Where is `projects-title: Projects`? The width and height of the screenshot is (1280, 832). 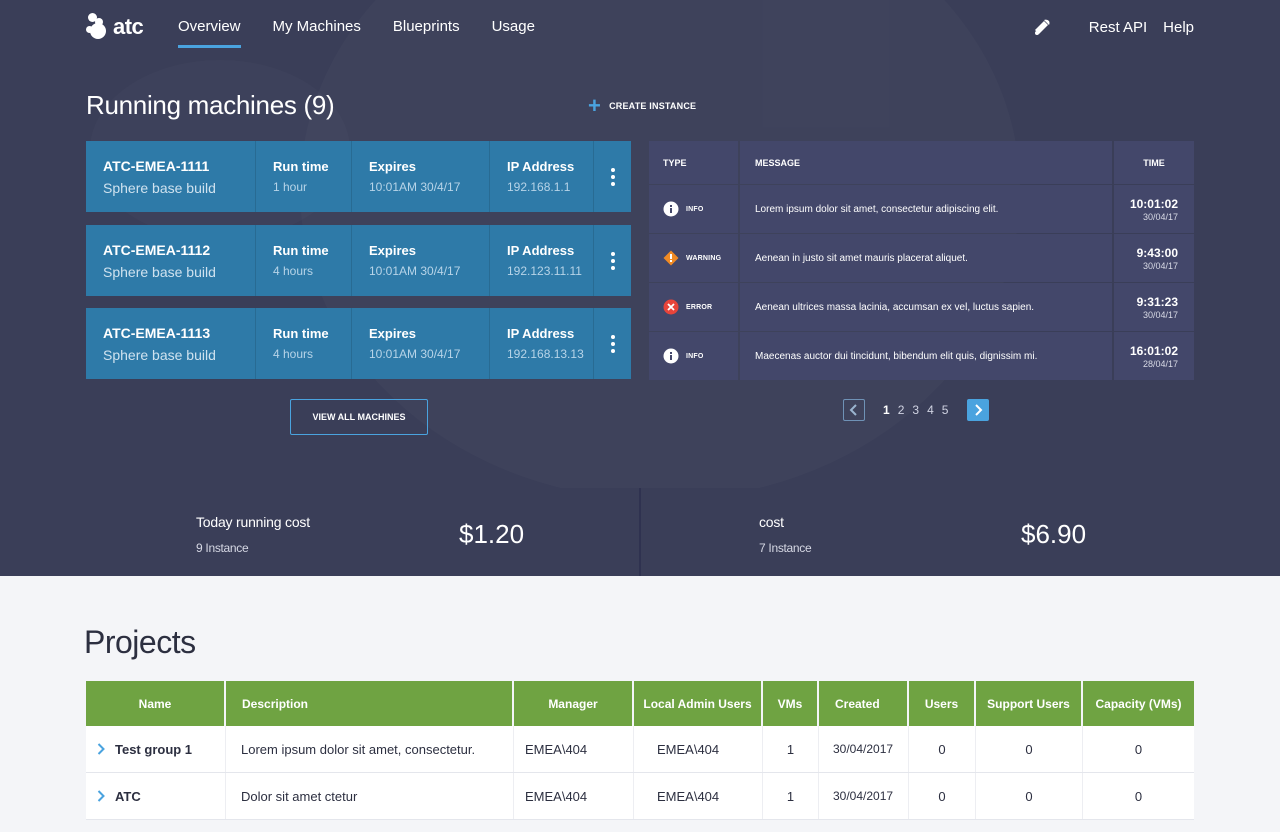
projects-title: Projects is located at coordinates (140, 642).